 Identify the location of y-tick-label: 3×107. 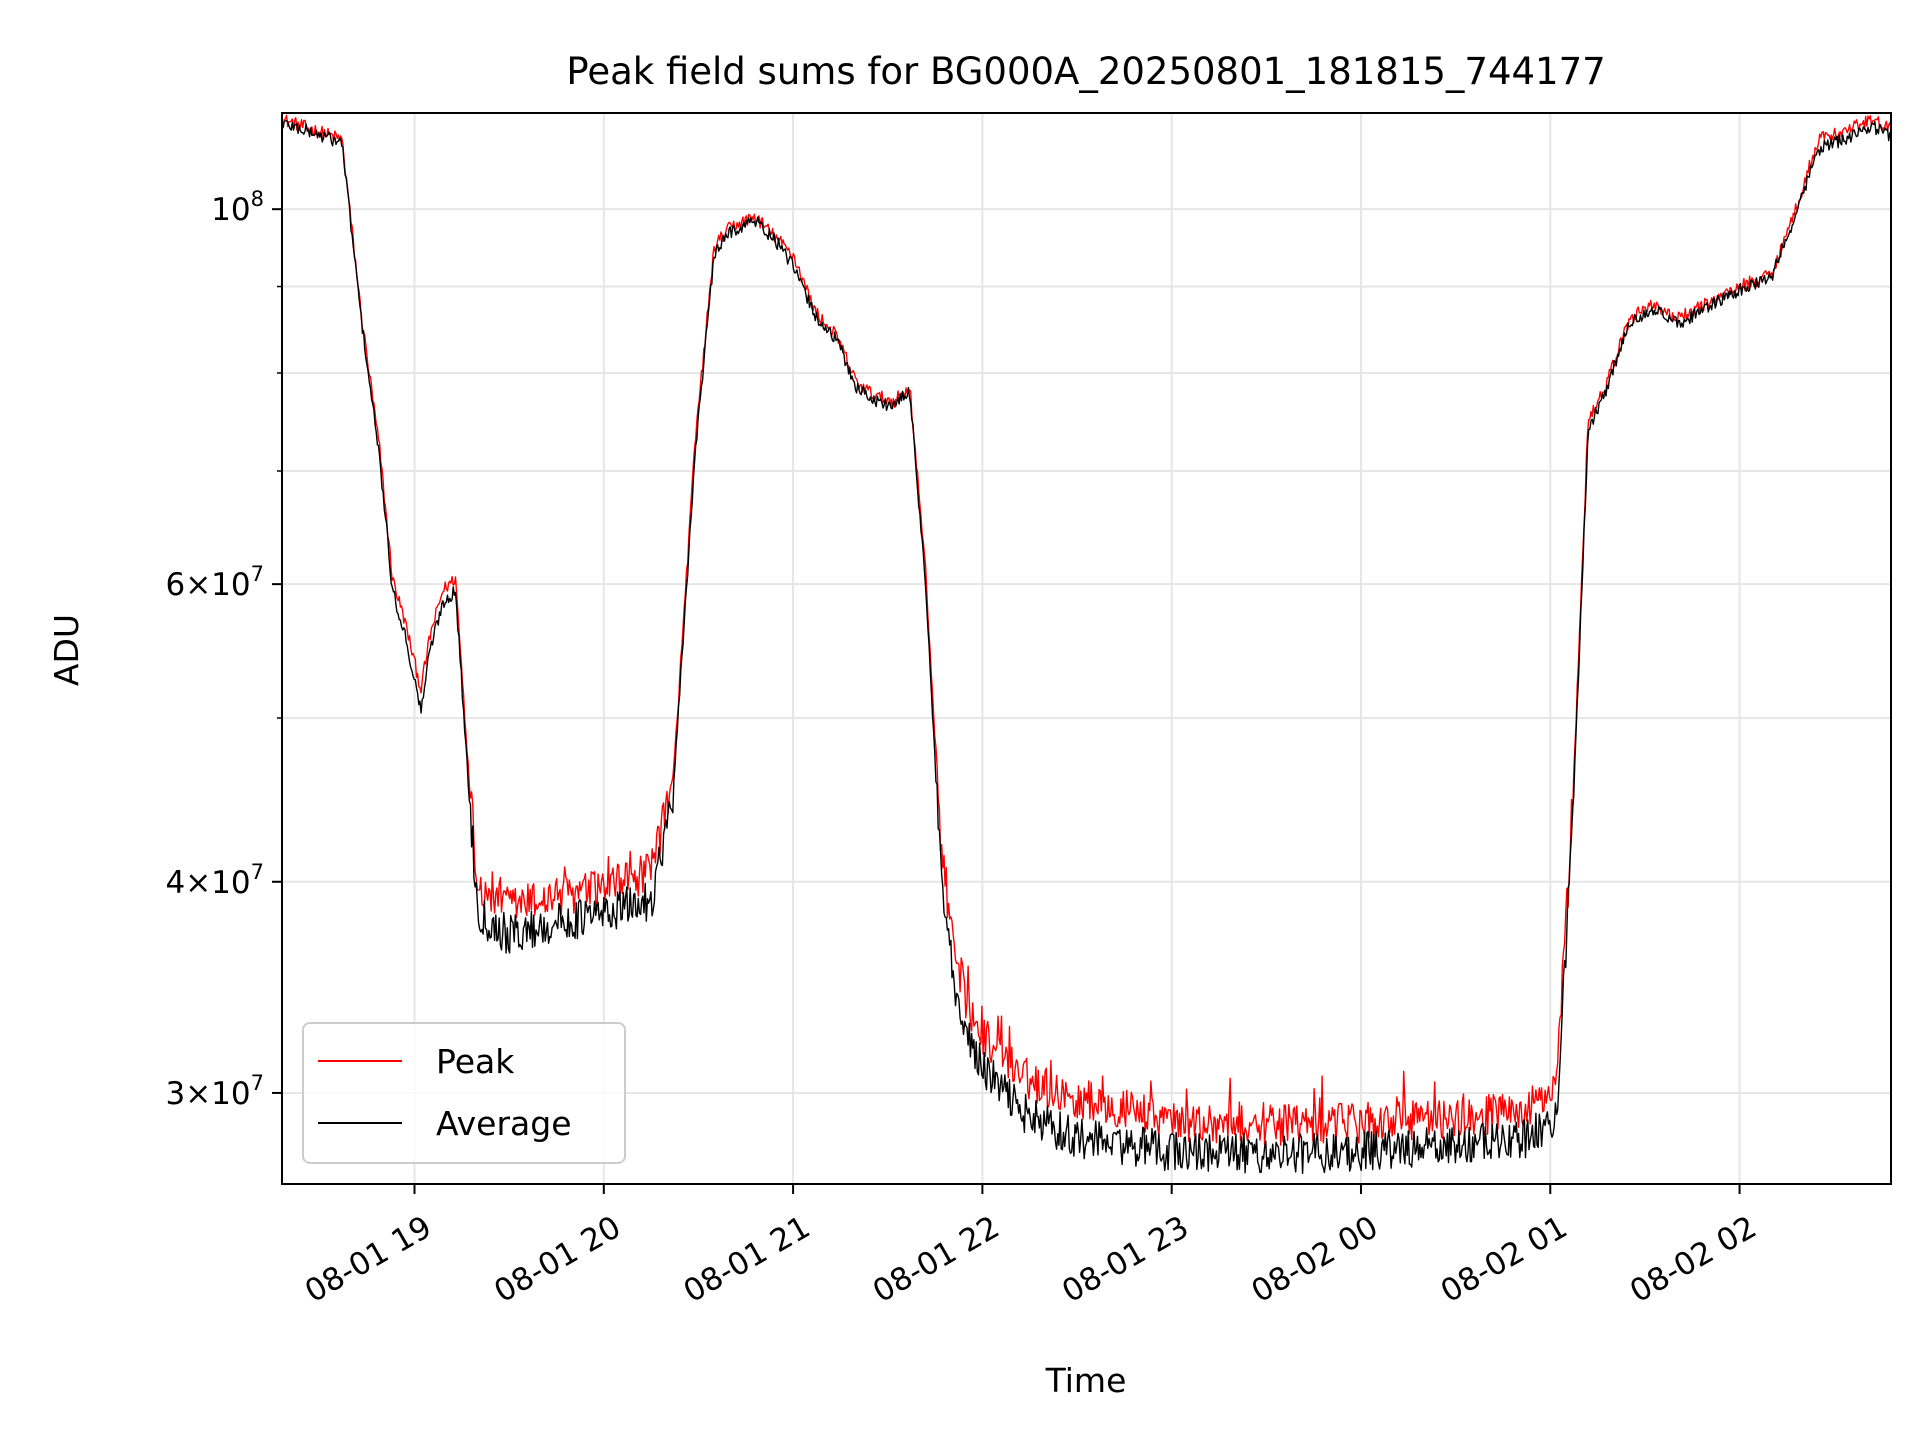
(214, 1091).